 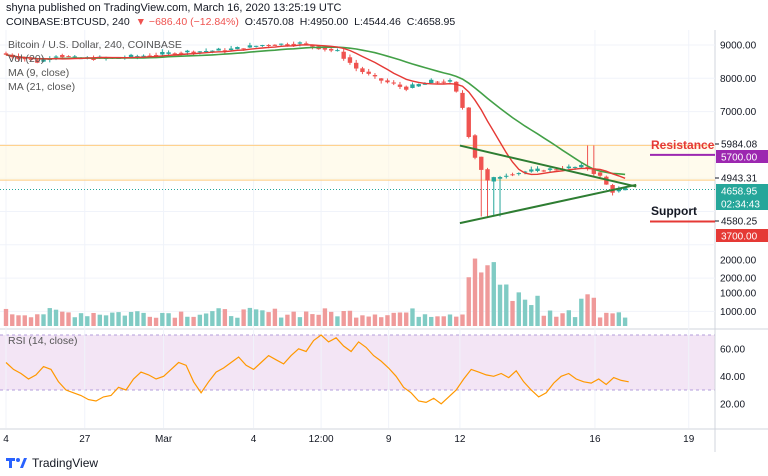 What do you see at coordinates (689, 439) in the screenshot?
I see `time-tick-label: 19` at bounding box center [689, 439].